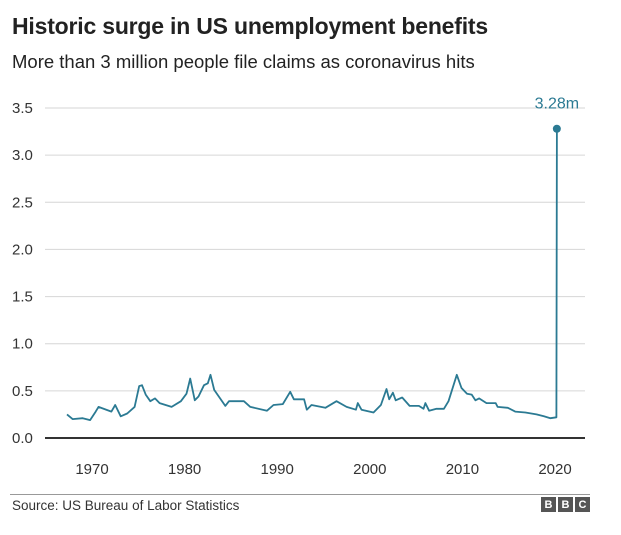 The height and width of the screenshot is (535, 621). Describe the element at coordinates (300, 494) in the screenshot. I see `footer-divider` at that location.